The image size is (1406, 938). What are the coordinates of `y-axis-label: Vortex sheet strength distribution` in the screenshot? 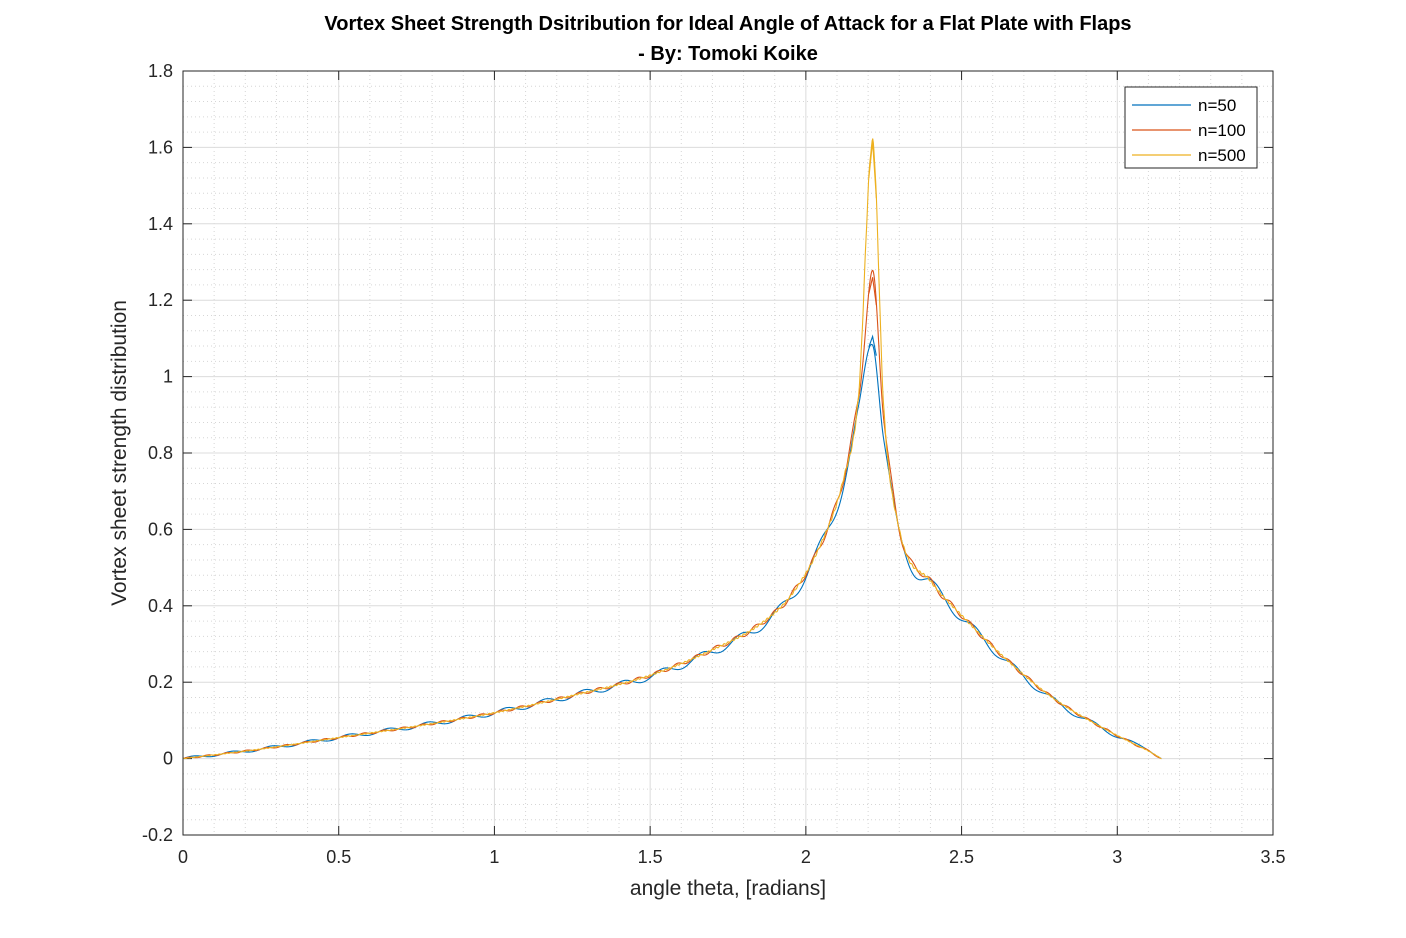 It's located at (119, 453).